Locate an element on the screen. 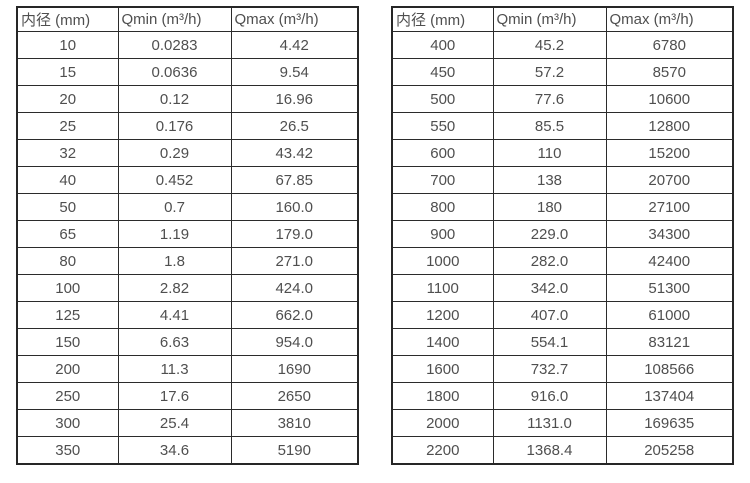  table-row: 1000 282.0 42400 is located at coordinates (562, 261).